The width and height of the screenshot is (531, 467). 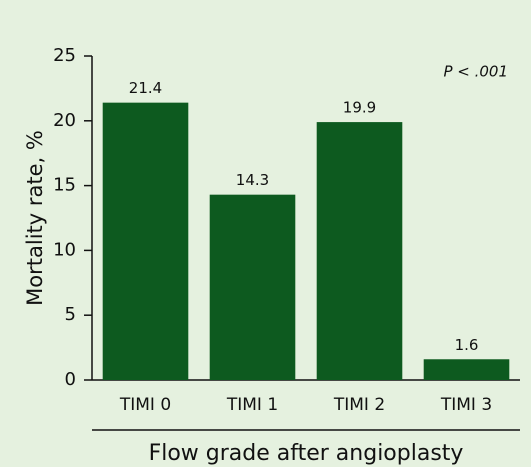 I want to click on x-tick-label: TIMI 2, so click(x=359, y=405).